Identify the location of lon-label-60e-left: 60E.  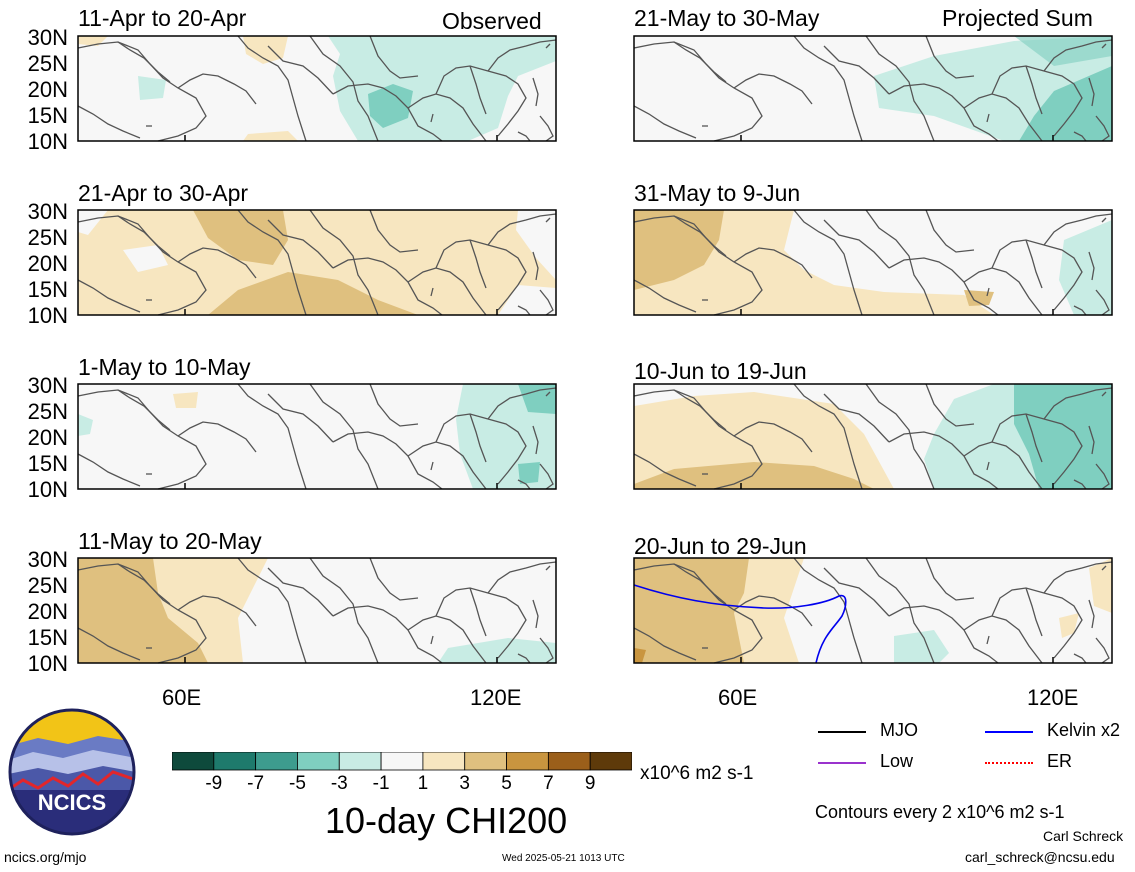
(182, 697).